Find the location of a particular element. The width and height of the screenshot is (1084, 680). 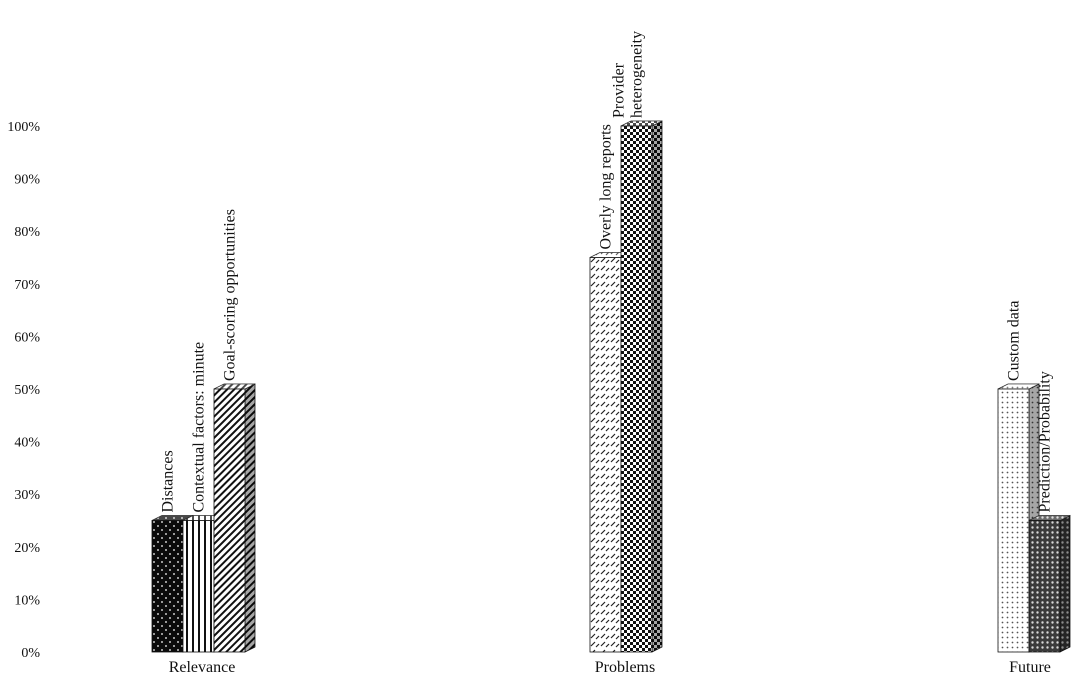

bar-label: Custom data is located at coordinates (1014, 341).